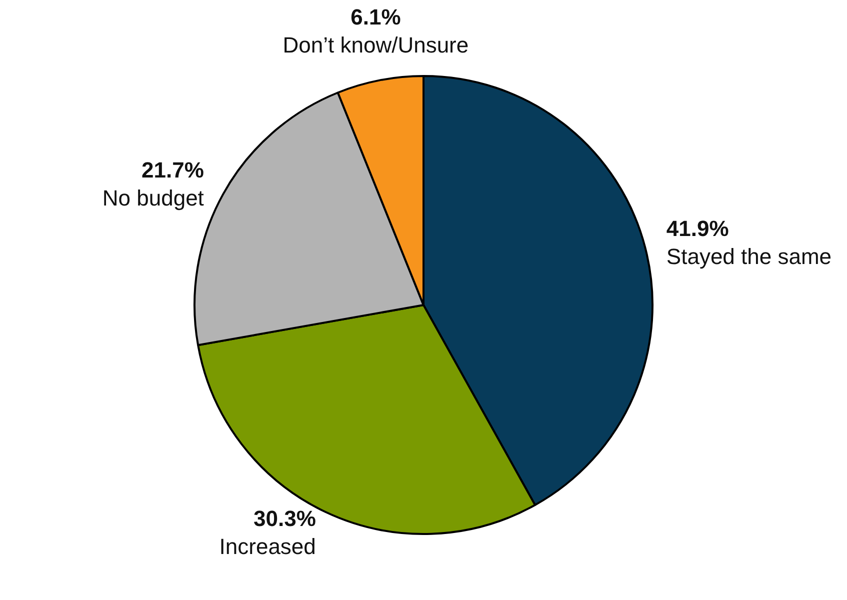 Image resolution: width=847 pixels, height=600 pixels. What do you see at coordinates (375, 45) in the screenshot?
I see `slice-label: Don’t know/Unsure` at bounding box center [375, 45].